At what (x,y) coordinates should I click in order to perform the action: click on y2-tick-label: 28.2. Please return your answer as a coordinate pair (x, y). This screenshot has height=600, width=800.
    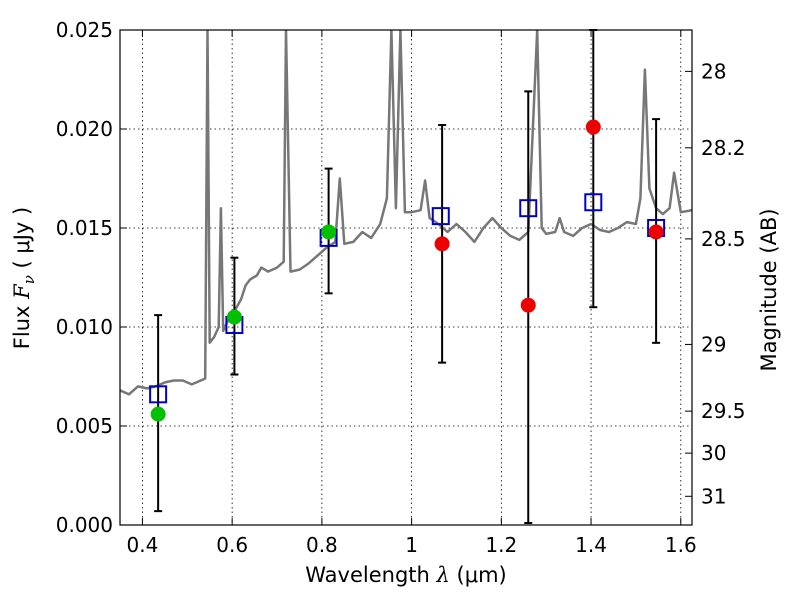
    Looking at the image, I should click on (723, 148).